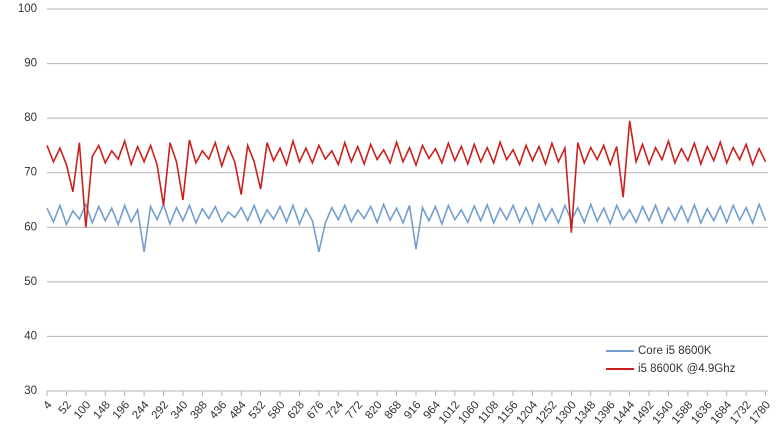 The width and height of the screenshot is (784, 445). Describe the element at coordinates (547, 412) in the screenshot. I see `x-tick-label: 1252` at that location.